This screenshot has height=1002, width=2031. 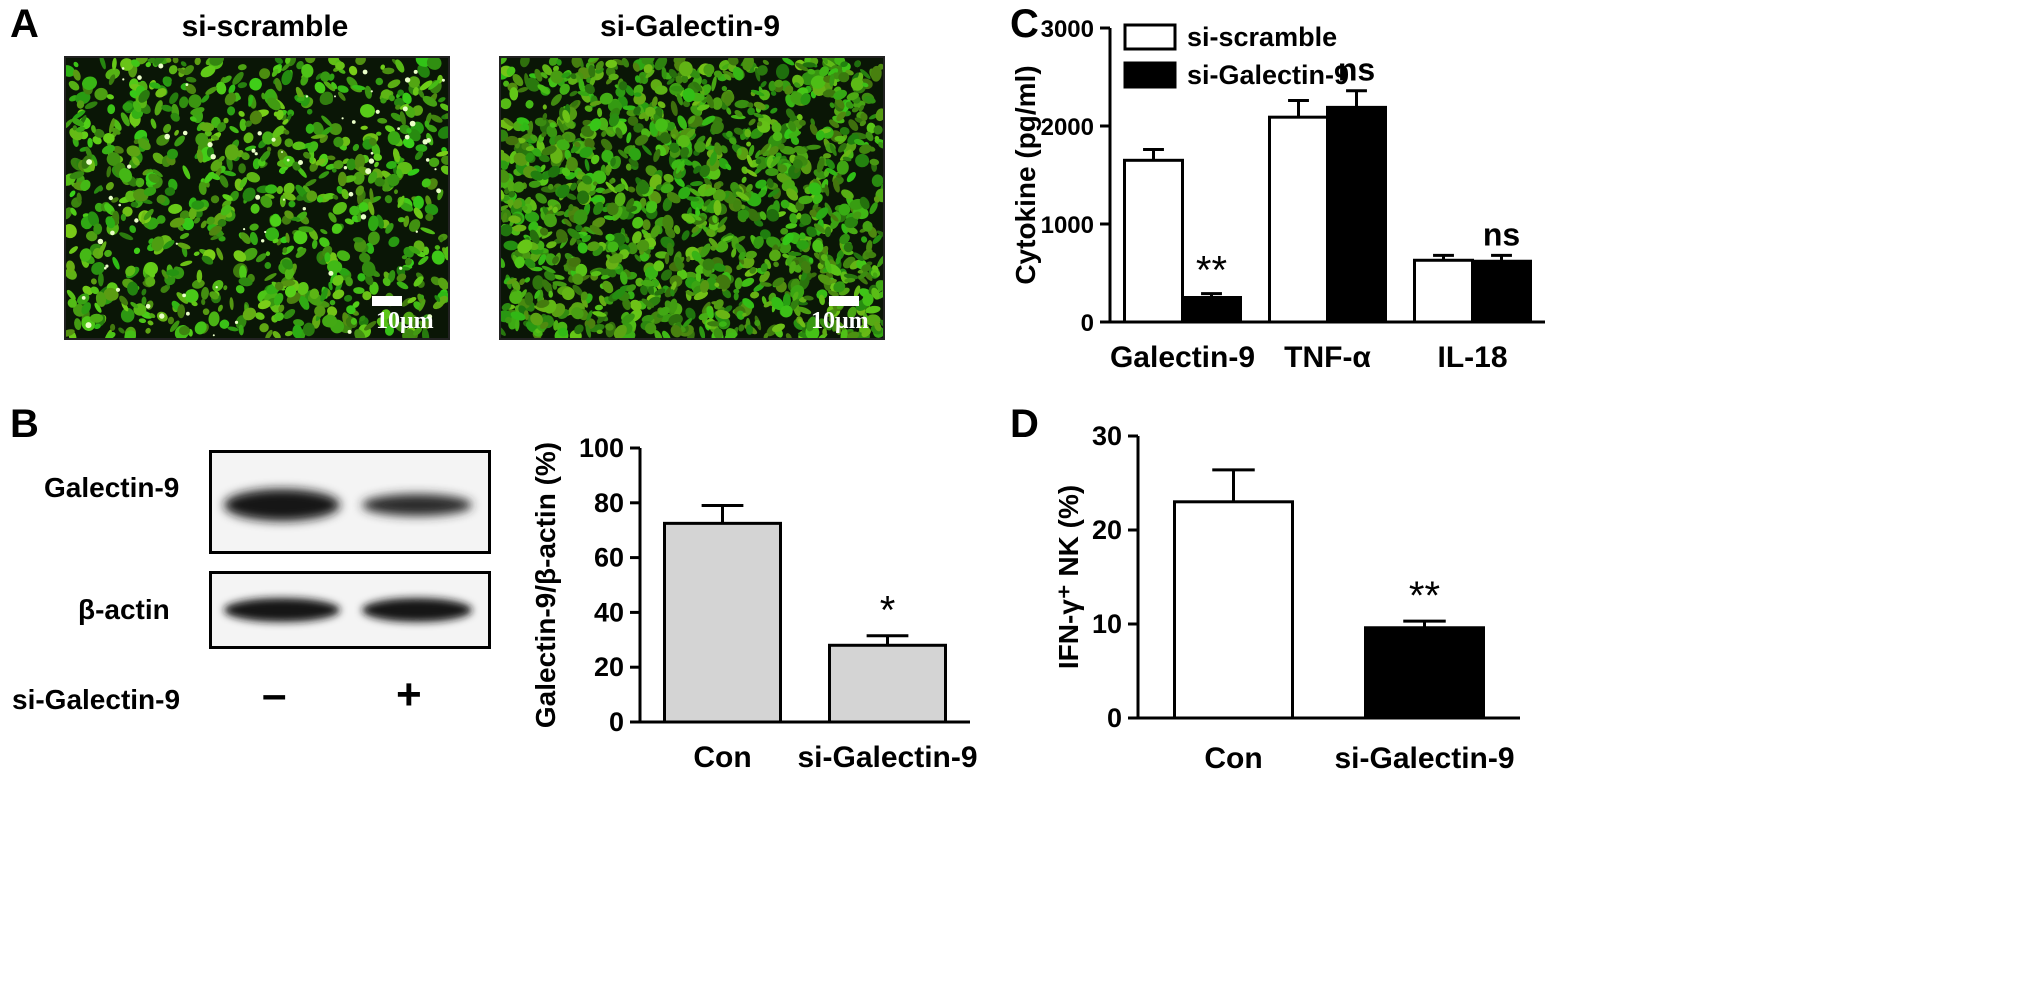 What do you see at coordinates (1501, 234) in the screenshot?
I see `chart-c-significance-label: ns` at bounding box center [1501, 234].